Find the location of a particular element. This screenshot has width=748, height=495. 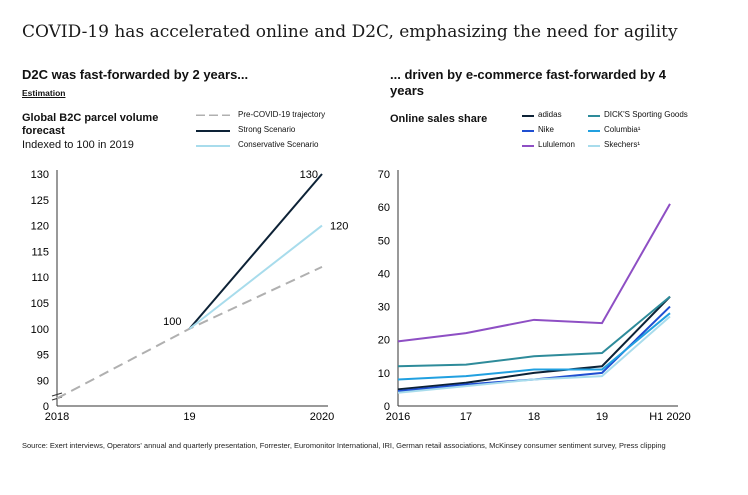

left-chart-title: Global B2C parcel volume forecast is located at coordinates (90, 124).